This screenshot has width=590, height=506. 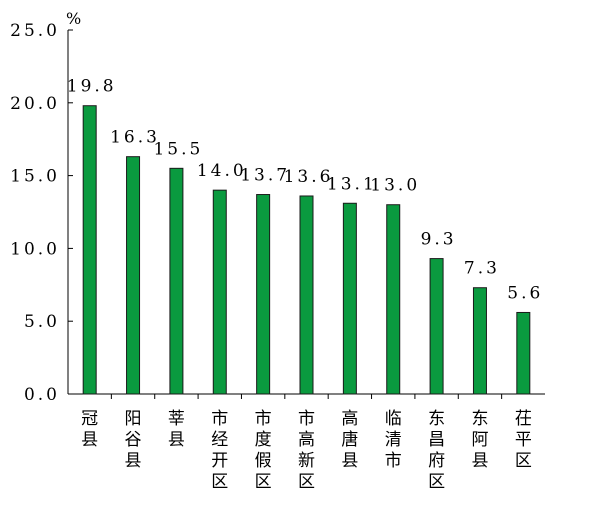 What do you see at coordinates (439, 240) in the screenshot?
I see `data-label: 9.3` at bounding box center [439, 240].